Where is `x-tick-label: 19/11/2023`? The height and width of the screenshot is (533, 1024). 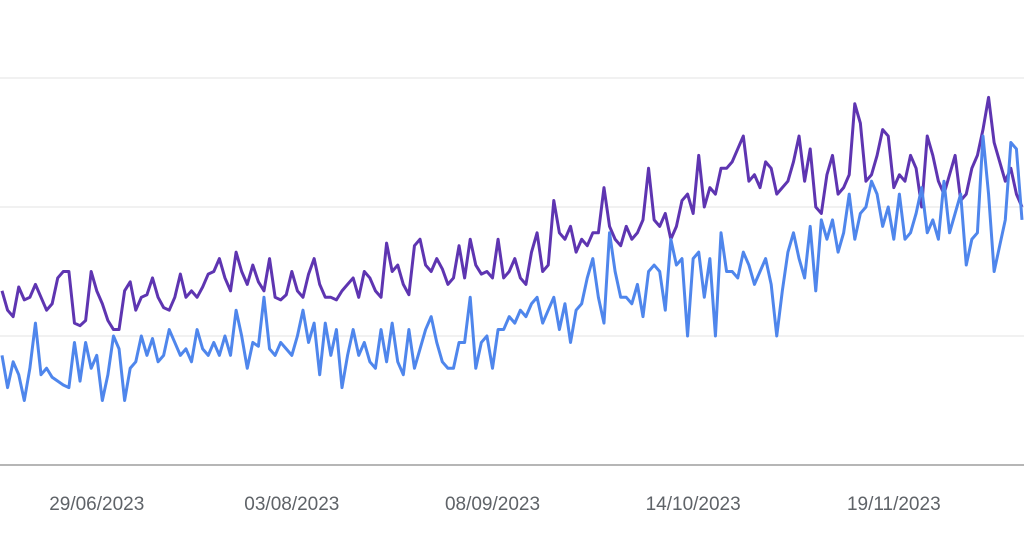
x-tick-label: 19/11/2023 is located at coordinates (894, 504).